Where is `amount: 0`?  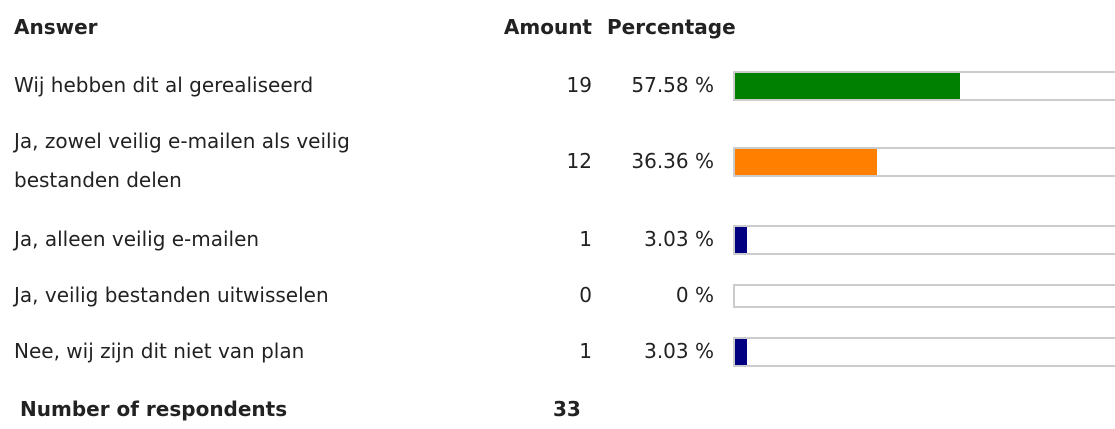
amount: 0 is located at coordinates (585, 295).